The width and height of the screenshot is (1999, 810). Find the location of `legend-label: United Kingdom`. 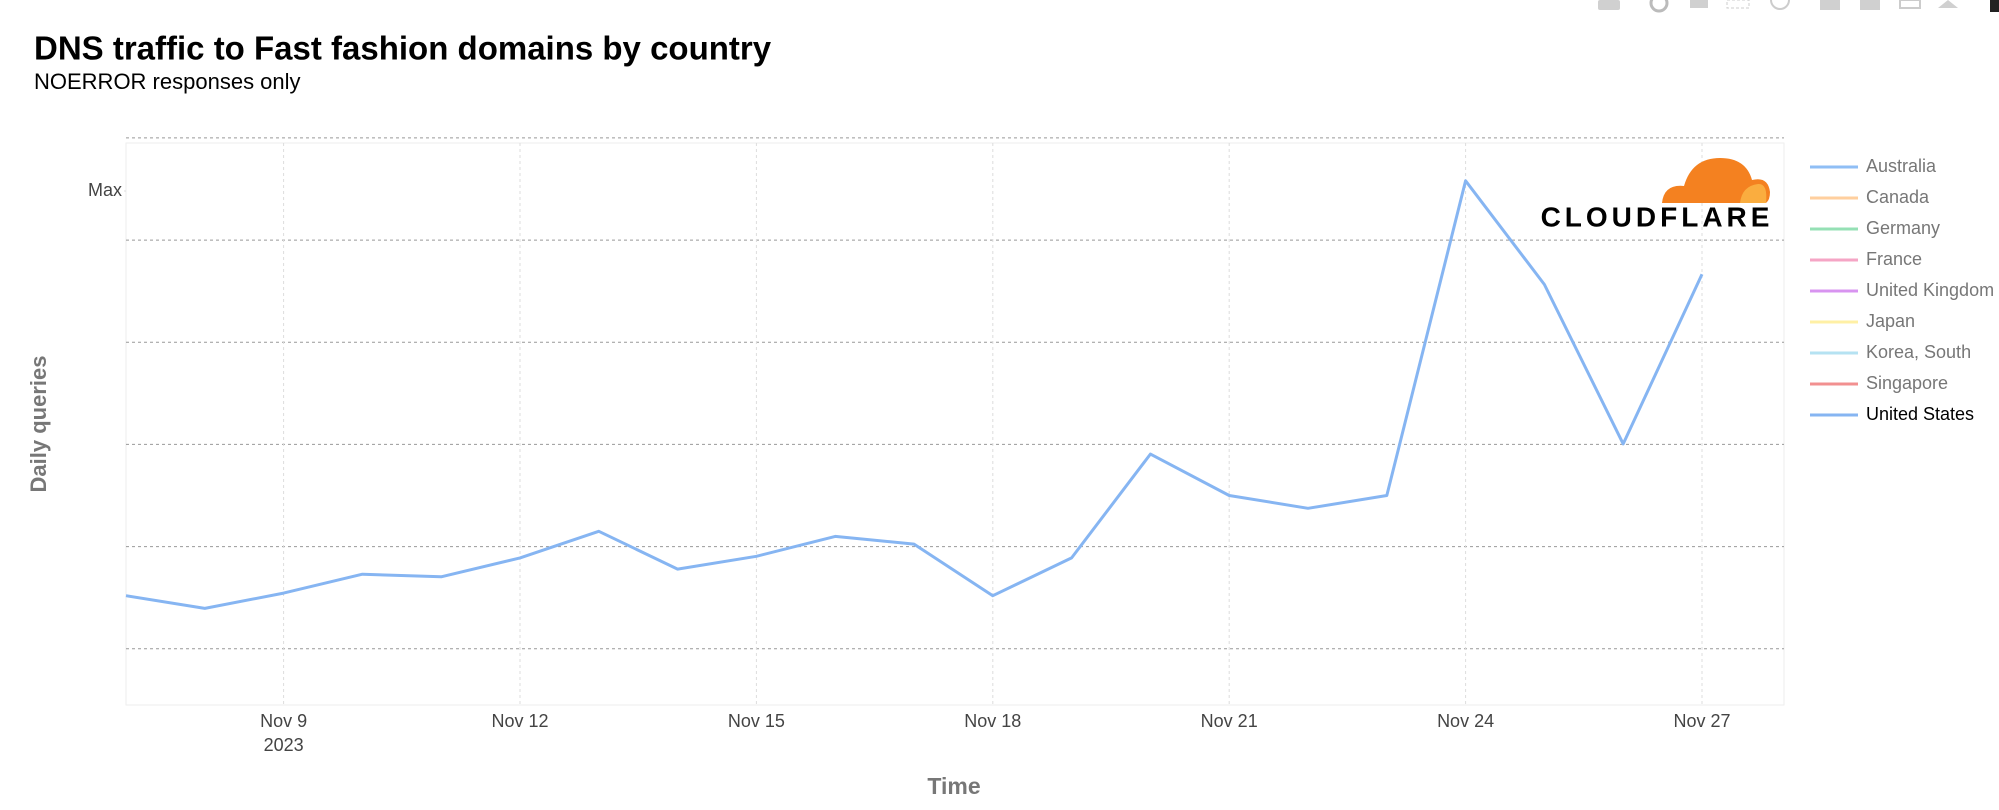

legend-label: United Kingdom is located at coordinates (1930, 290).